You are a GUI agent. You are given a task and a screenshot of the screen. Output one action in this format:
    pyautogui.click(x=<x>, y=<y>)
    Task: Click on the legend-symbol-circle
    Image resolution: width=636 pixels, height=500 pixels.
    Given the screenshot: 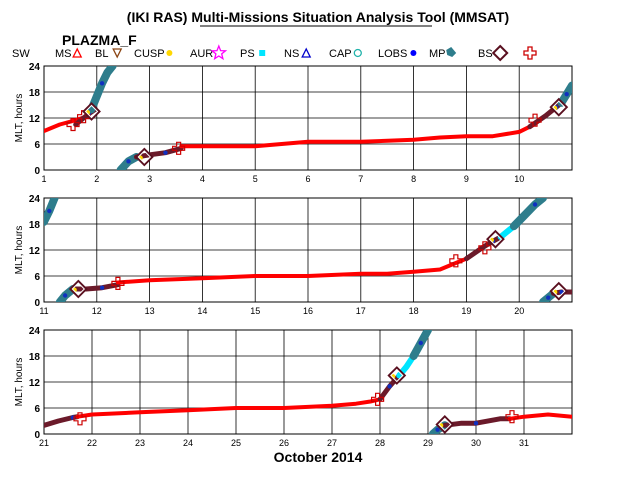 What is the action you would take?
    pyautogui.click(x=357, y=53)
    